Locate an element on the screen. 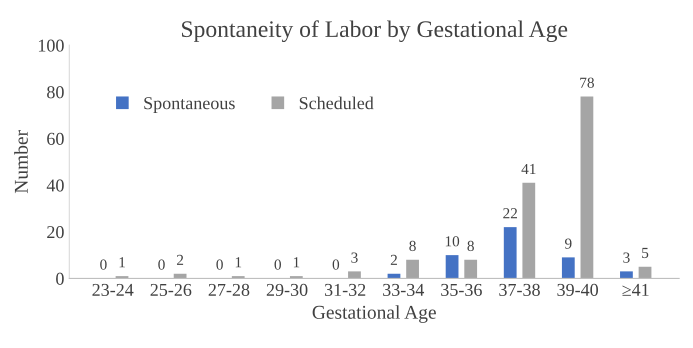 This screenshot has height=348, width=693. x-tick-label: 27-28 is located at coordinates (229, 290).